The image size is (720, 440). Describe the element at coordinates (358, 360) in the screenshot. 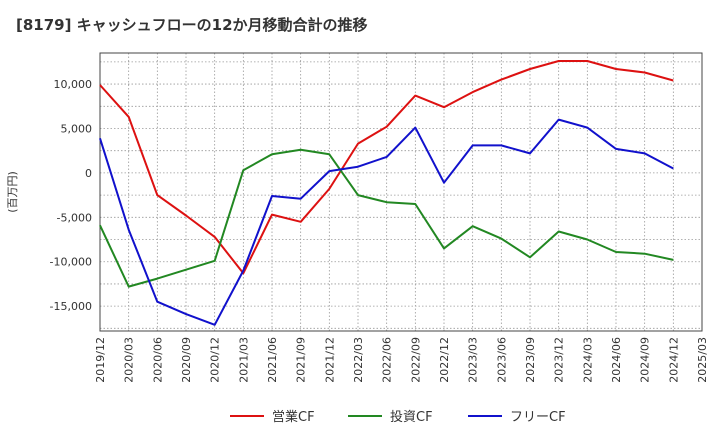

I see `x-tick-label: 2022/03` at that location.